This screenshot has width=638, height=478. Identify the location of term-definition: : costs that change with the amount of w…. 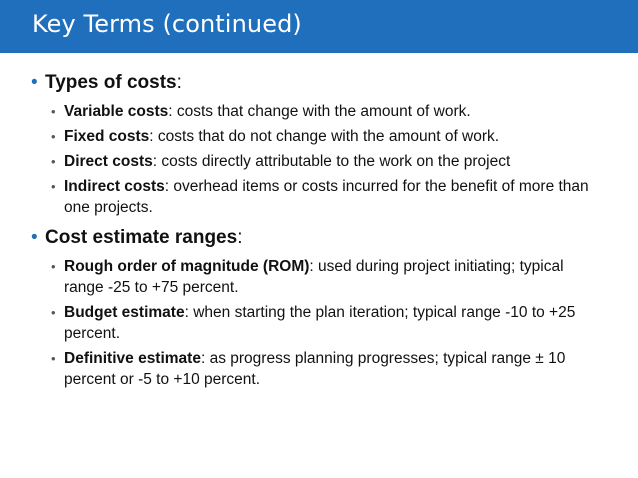
(319, 111).